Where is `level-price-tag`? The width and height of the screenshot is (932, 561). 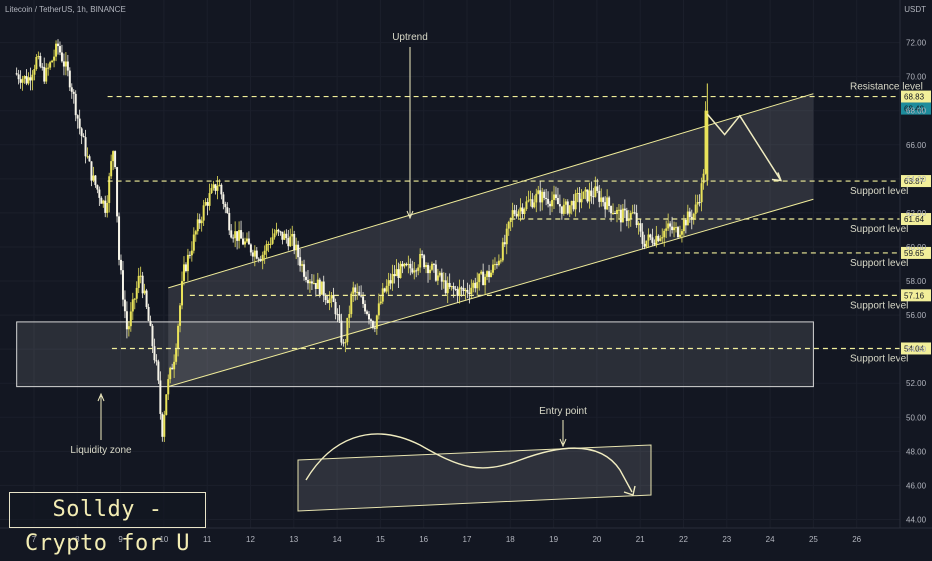 level-price-tag is located at coordinates (916, 252).